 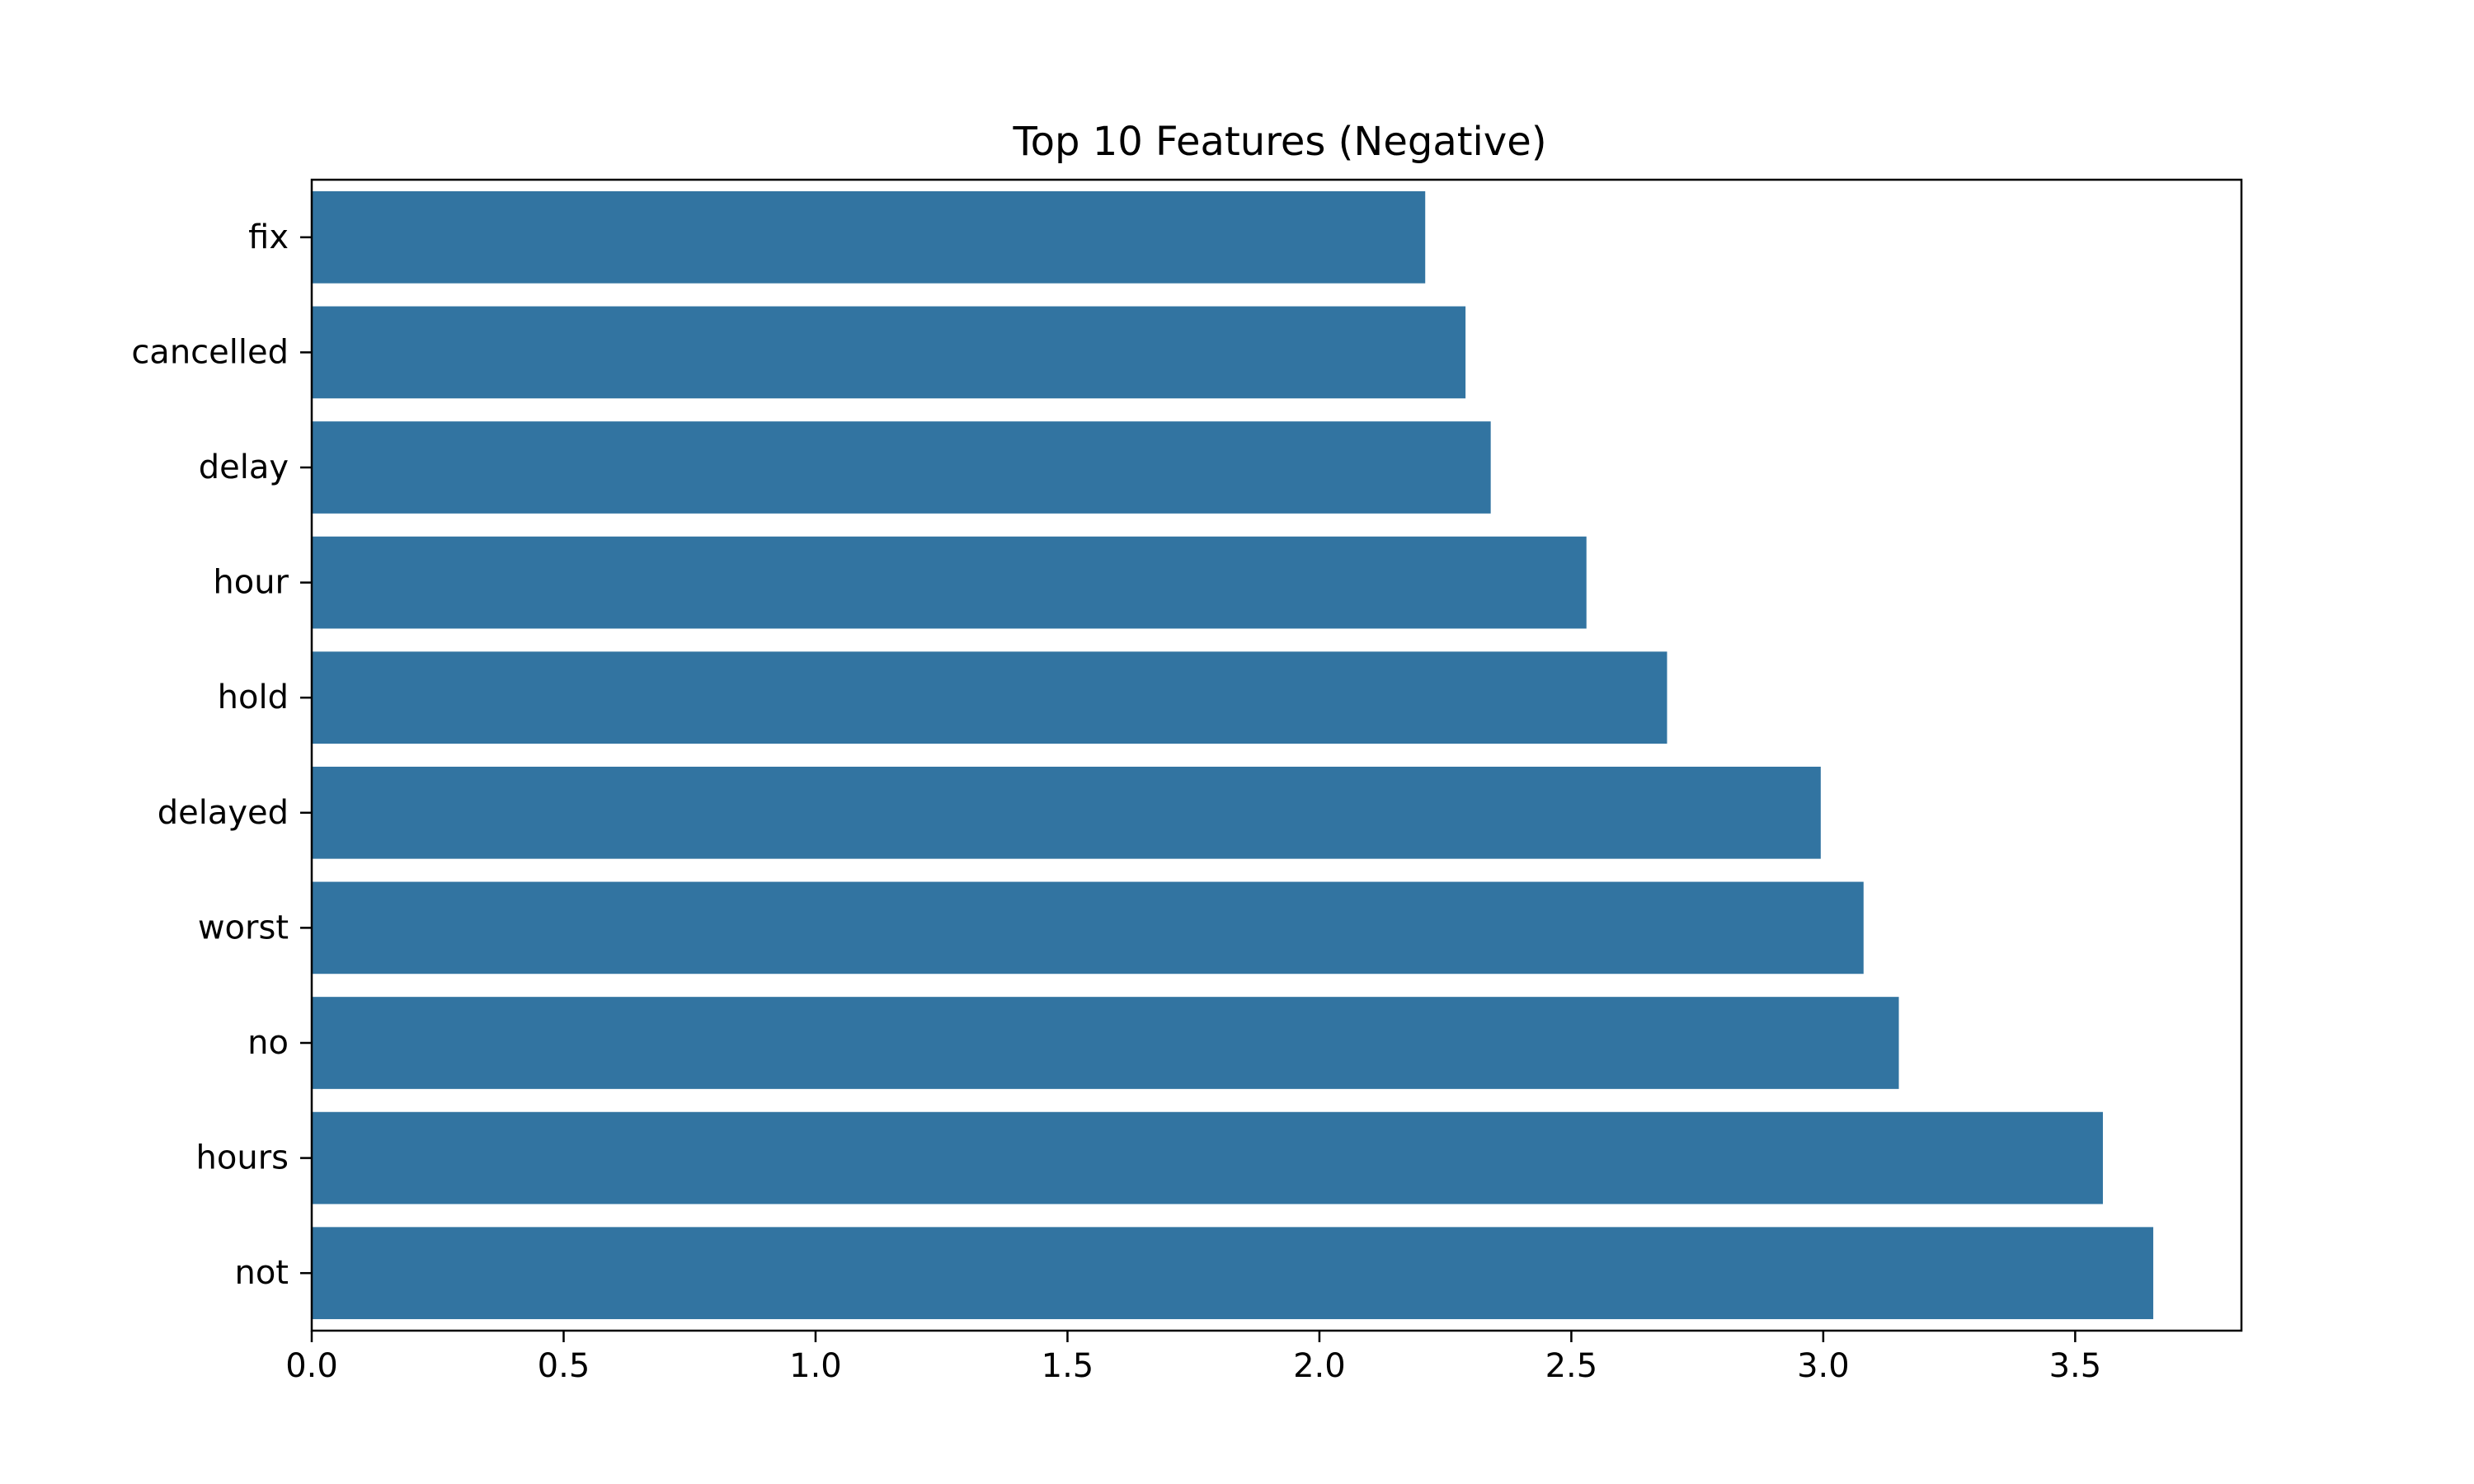 What do you see at coordinates (242, 1158) in the screenshot?
I see `y-tick-label: hours` at bounding box center [242, 1158].